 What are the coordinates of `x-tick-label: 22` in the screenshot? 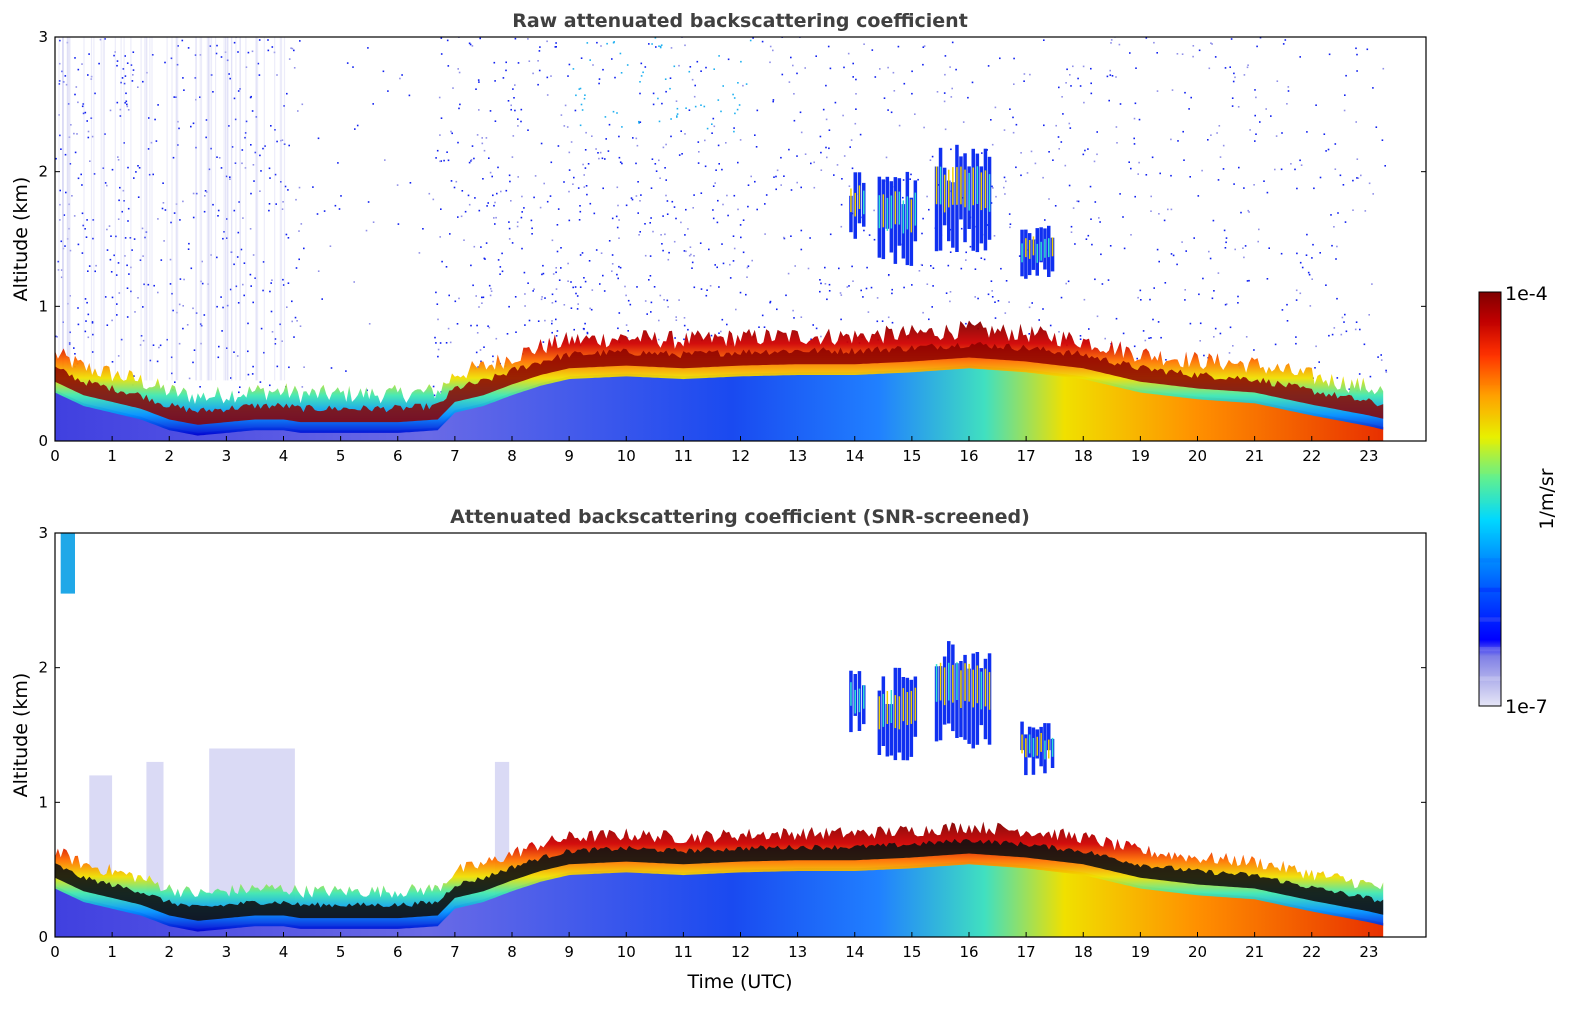 It's located at (1311, 456).